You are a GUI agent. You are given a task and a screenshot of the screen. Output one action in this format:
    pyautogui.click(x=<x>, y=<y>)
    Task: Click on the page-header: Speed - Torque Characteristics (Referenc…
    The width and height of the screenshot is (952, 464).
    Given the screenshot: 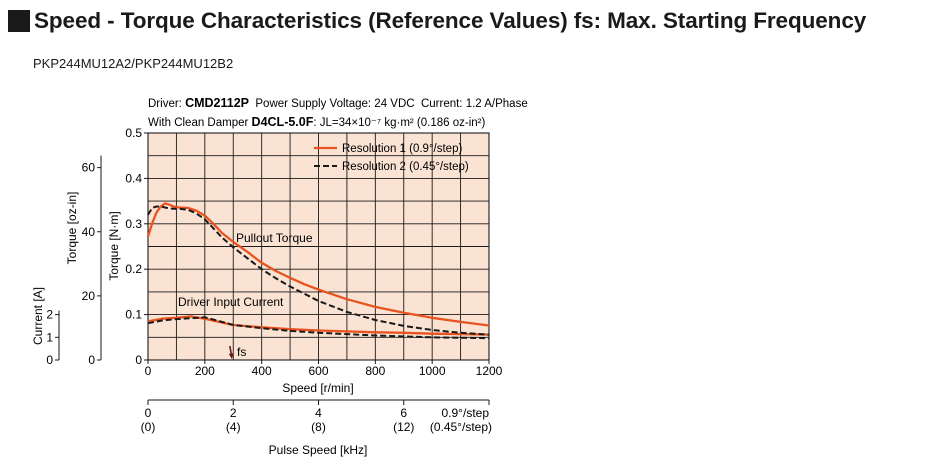 What is the action you would take?
    pyautogui.click(x=437, y=21)
    